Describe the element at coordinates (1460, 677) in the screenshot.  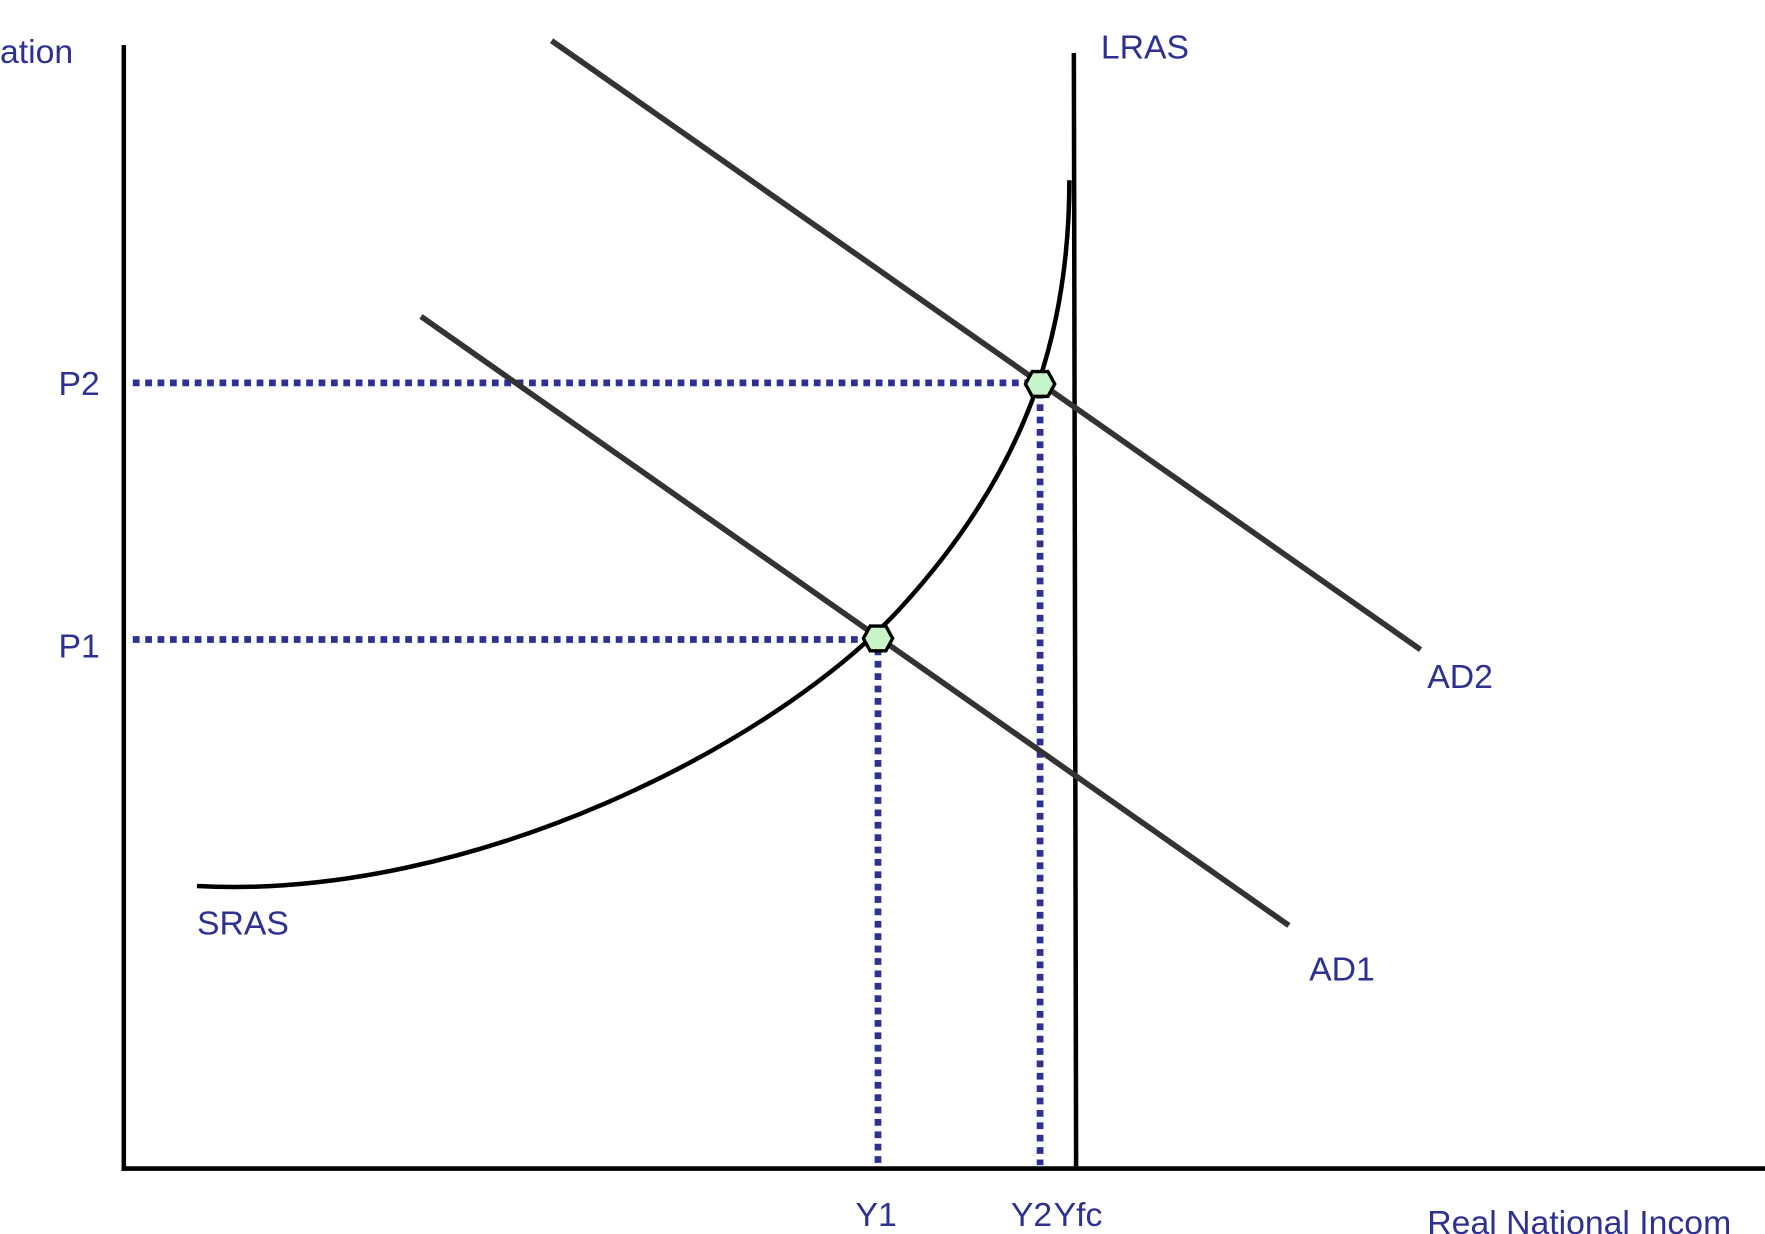
I see `curve-label: AD2` at that location.